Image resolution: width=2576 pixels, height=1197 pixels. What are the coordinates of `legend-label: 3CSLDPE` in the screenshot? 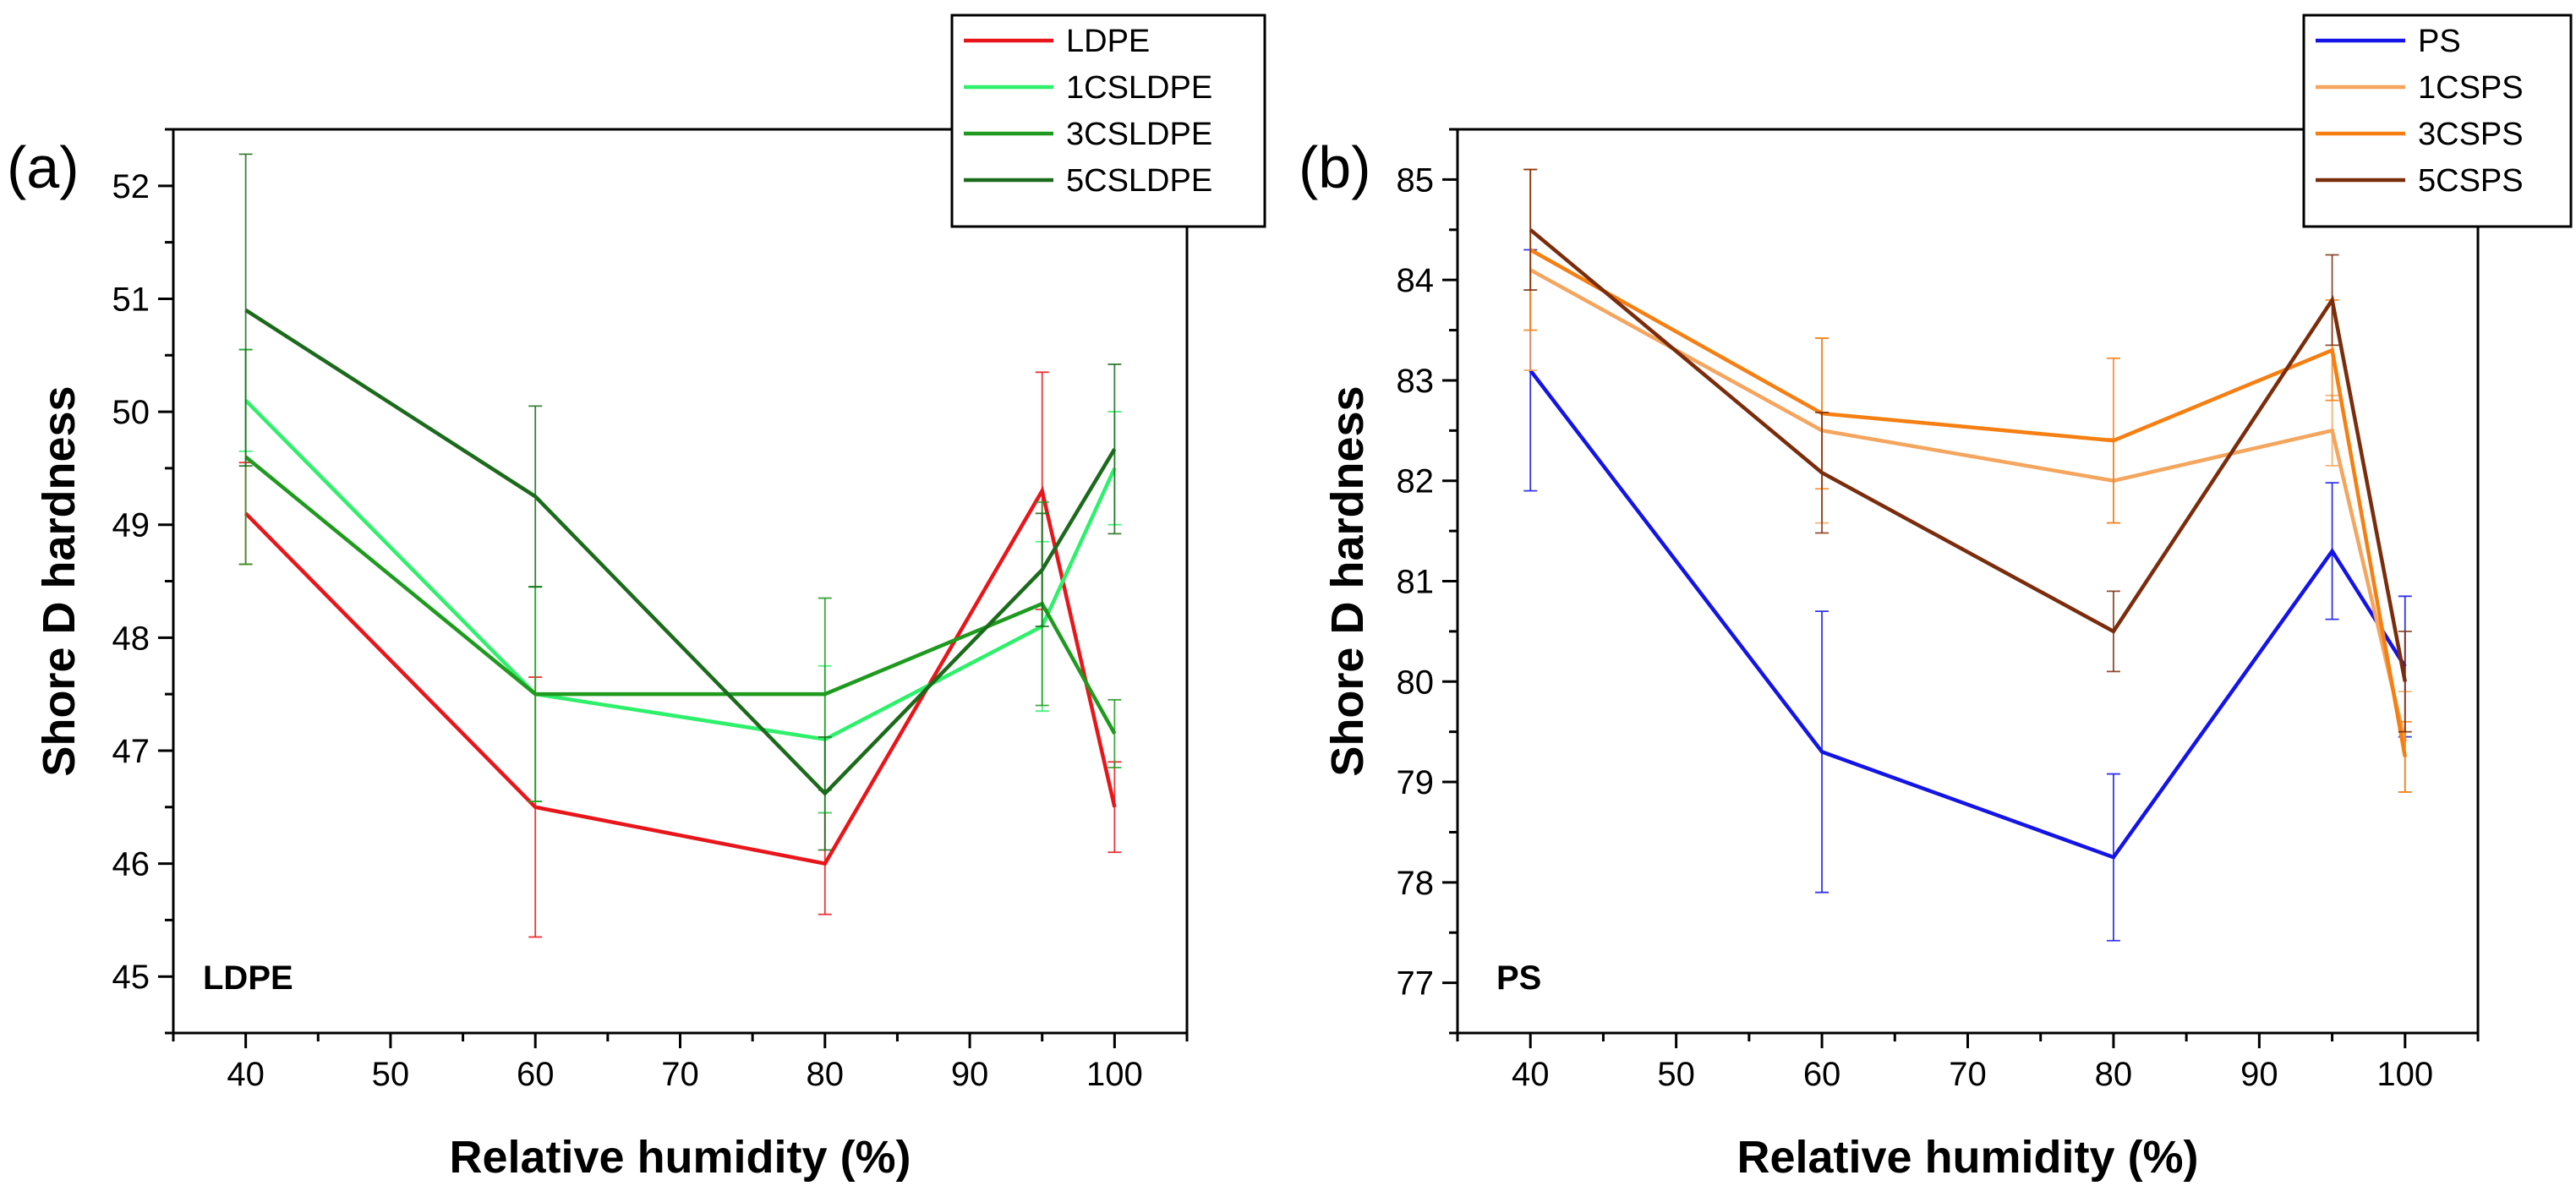 It's located at (1139, 134).